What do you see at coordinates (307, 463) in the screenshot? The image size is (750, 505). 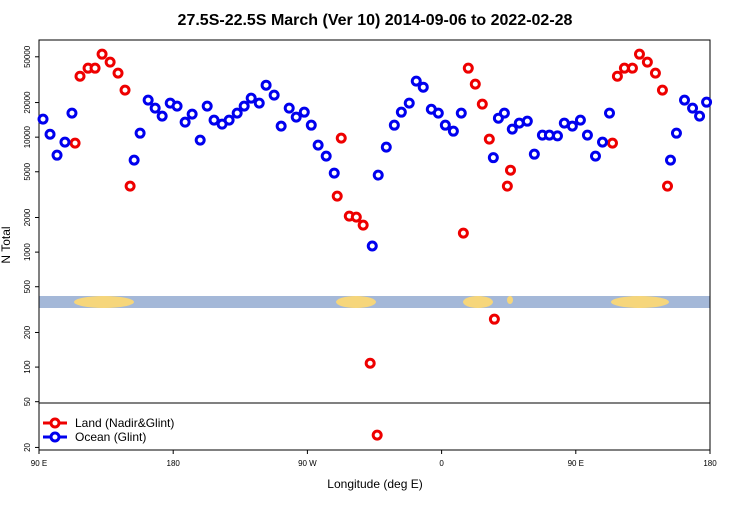 I see `x-tick-label: 90 W` at bounding box center [307, 463].